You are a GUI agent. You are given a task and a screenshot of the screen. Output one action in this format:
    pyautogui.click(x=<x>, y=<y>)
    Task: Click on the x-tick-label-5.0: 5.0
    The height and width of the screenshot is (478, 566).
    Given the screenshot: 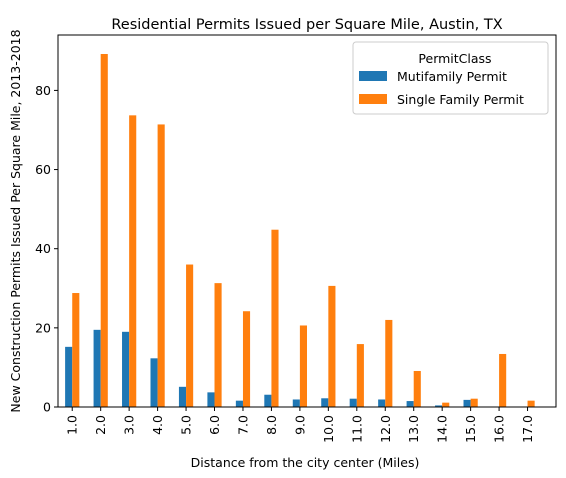 What is the action you would take?
    pyautogui.click(x=186, y=425)
    